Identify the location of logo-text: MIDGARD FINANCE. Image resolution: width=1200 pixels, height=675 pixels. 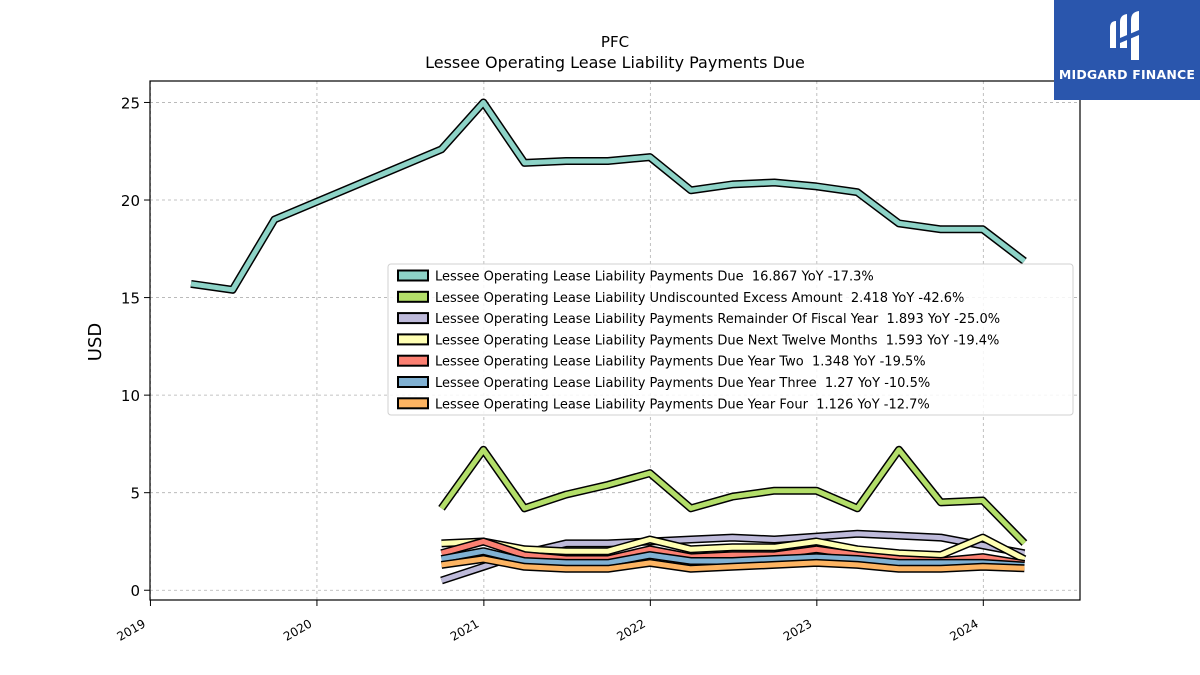
(1127, 74).